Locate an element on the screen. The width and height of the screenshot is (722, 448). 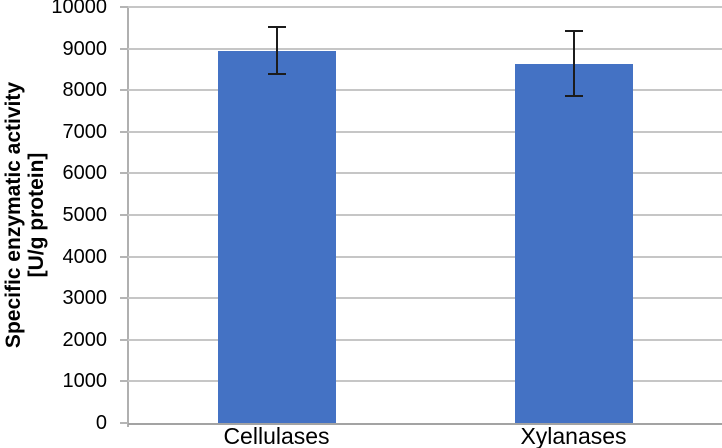
y-axis-tick-label: 0 is located at coordinates (101, 423).